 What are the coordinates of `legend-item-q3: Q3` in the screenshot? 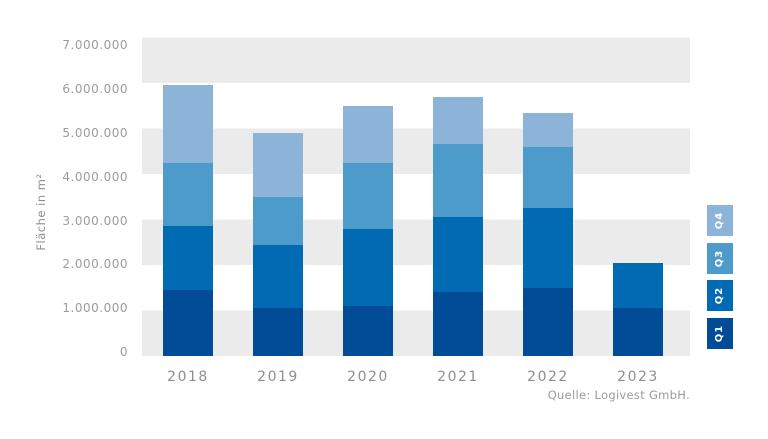 It's located at (720, 258).